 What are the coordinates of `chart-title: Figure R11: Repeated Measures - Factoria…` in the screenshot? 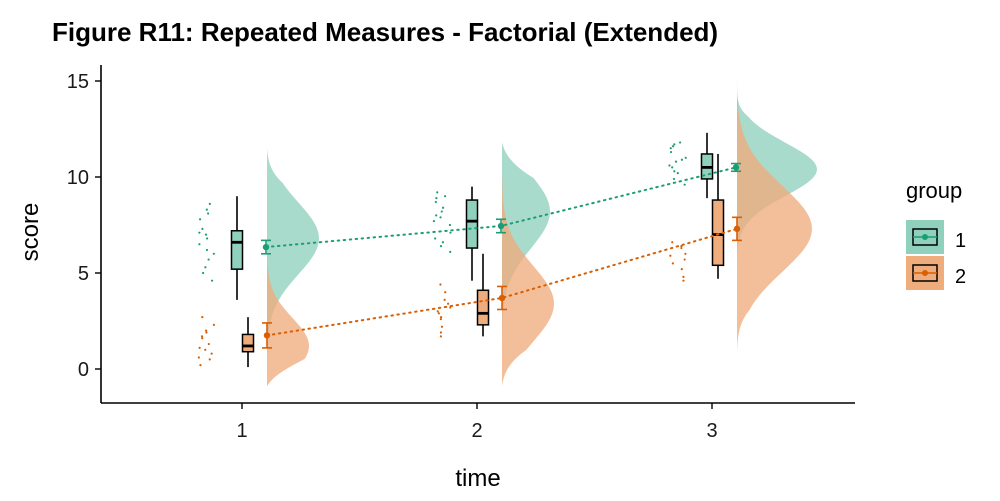 It's located at (385, 32).